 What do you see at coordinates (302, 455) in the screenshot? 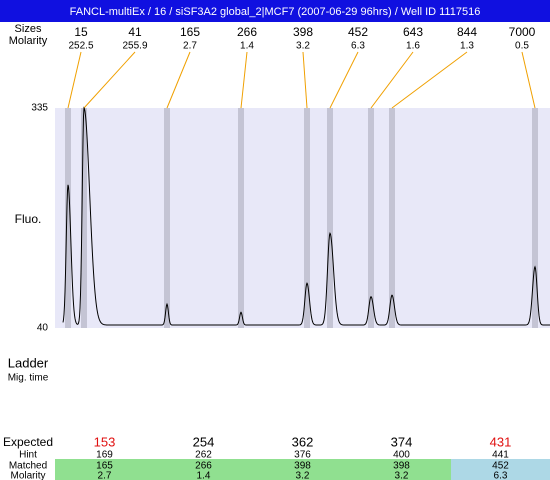
I see `hint-value: 376` at bounding box center [302, 455].